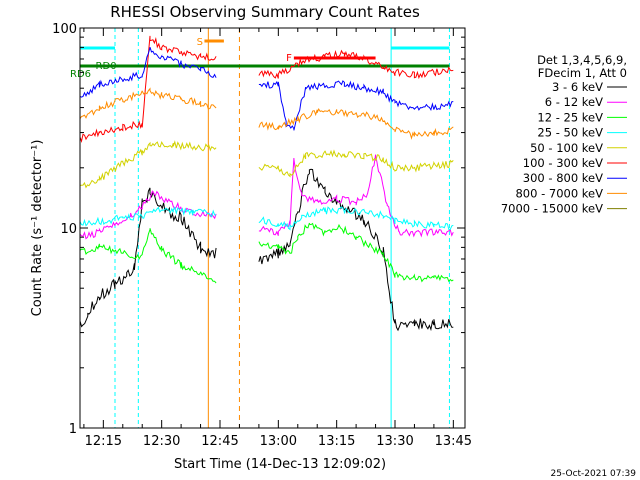 This screenshot has width=640, height=480. Describe the element at coordinates (336, 441) in the screenshot. I see `x-tick-label-4: 13:15` at that location.